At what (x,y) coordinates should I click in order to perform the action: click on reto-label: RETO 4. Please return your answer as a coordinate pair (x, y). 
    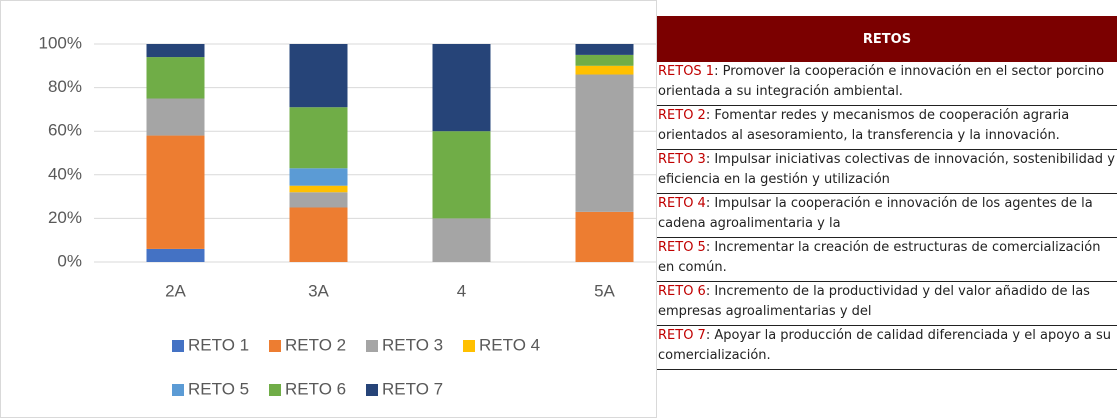
    Looking at the image, I should click on (682, 203).